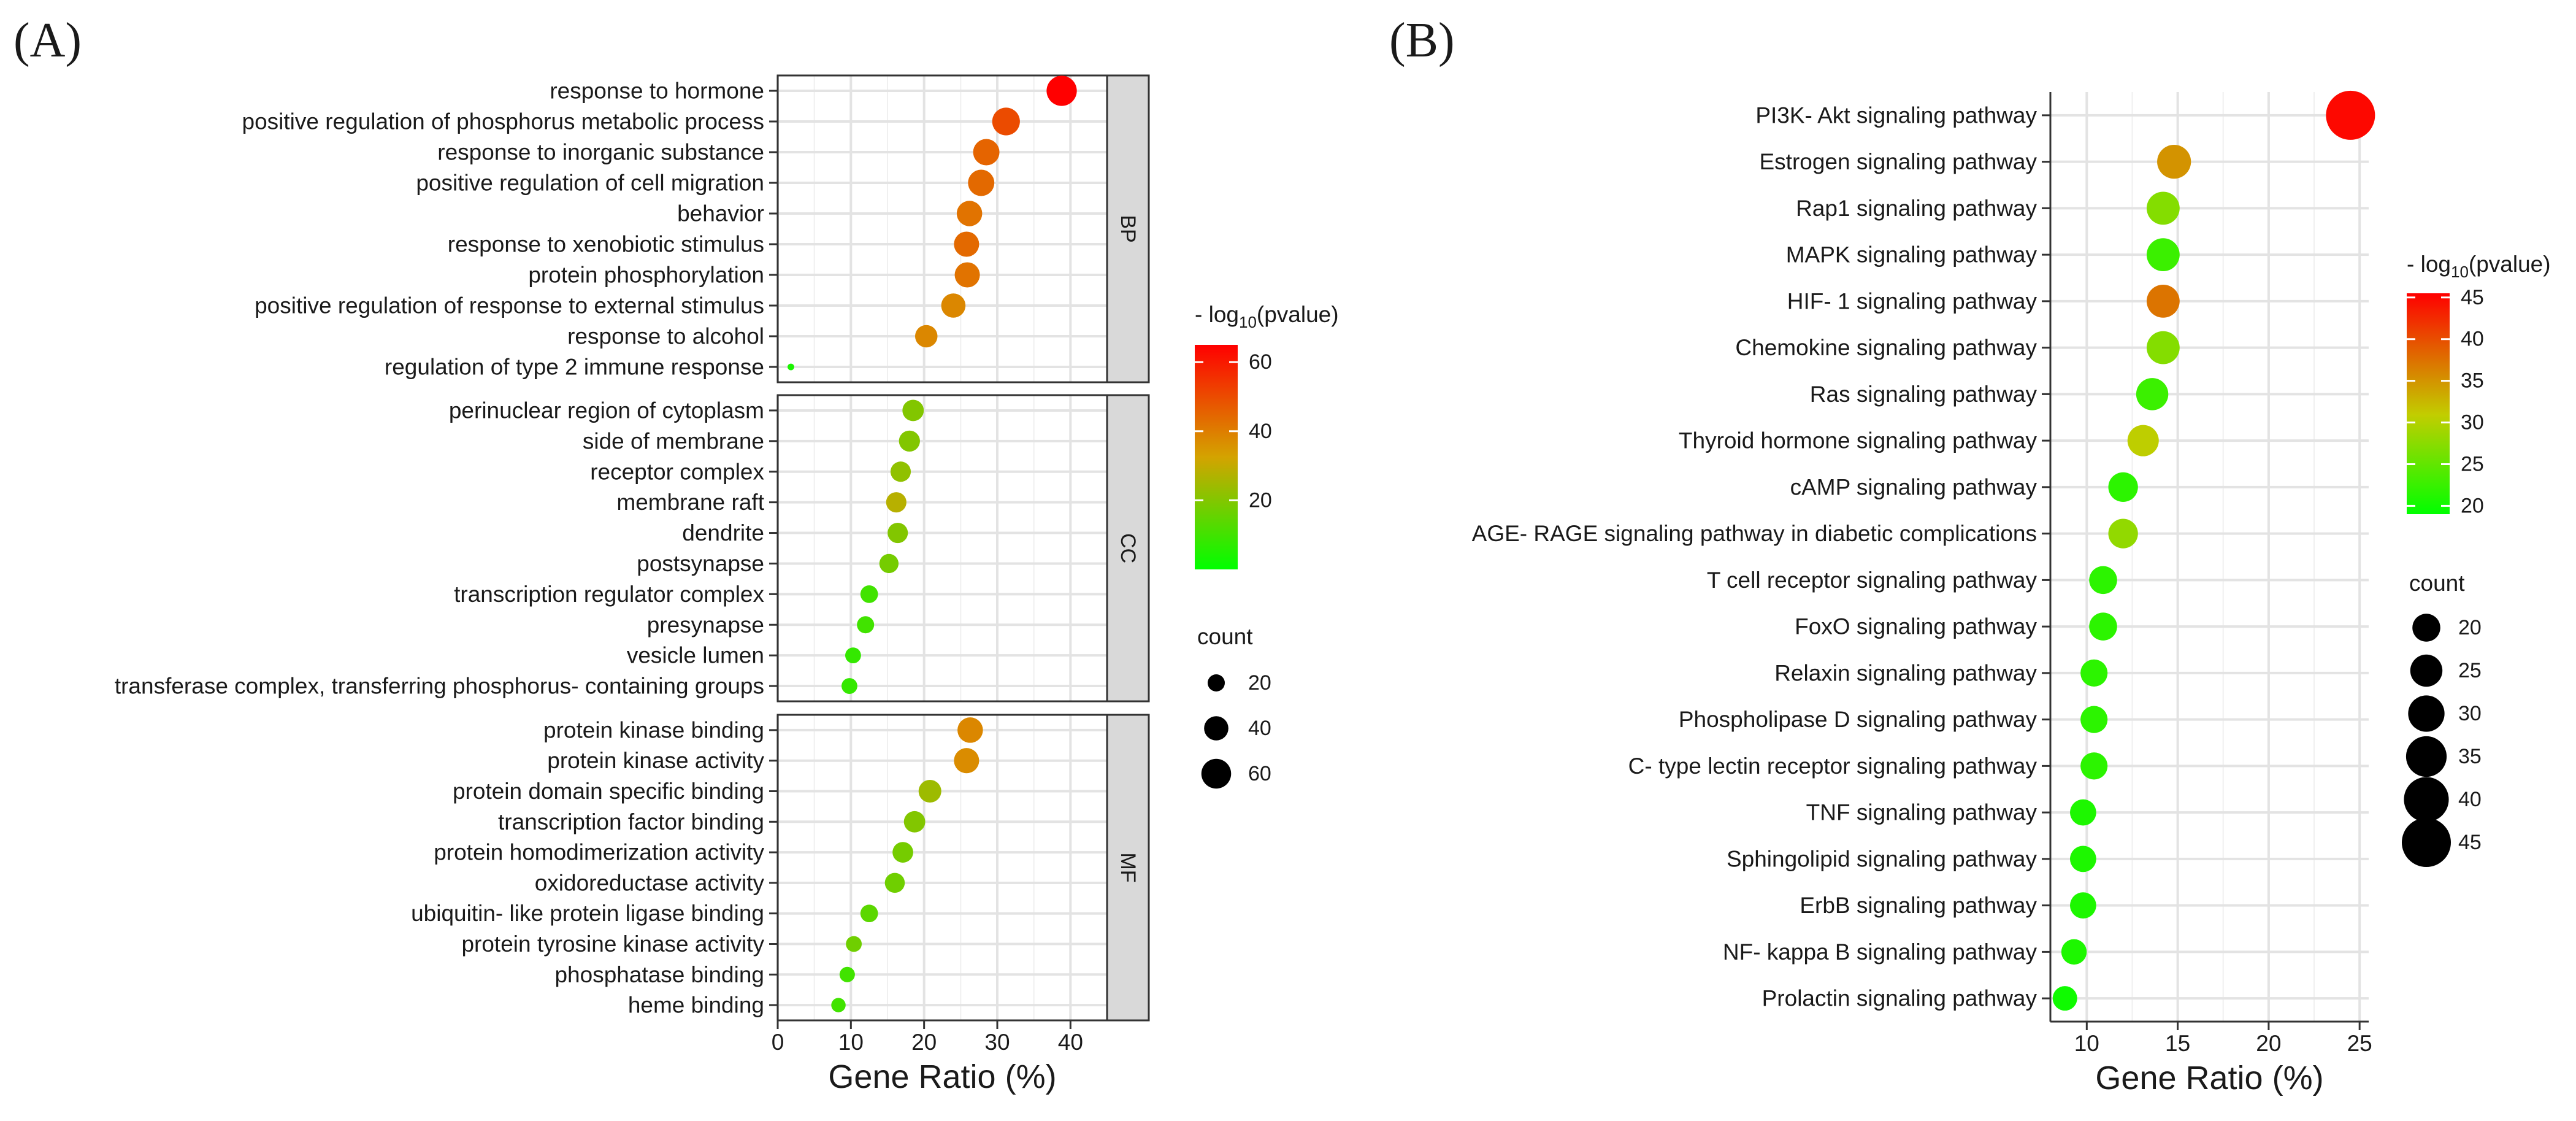 The width and height of the screenshot is (2576, 1121). Describe the element at coordinates (1913, 487) in the screenshot. I see `pathway-label: cAMP signaling pathway` at that location.